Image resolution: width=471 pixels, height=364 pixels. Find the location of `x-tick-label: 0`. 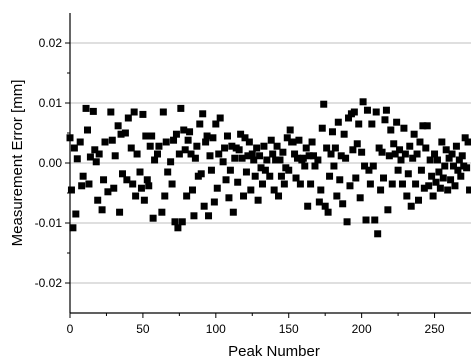

x-tick-label: 0 is located at coordinates (70, 329).